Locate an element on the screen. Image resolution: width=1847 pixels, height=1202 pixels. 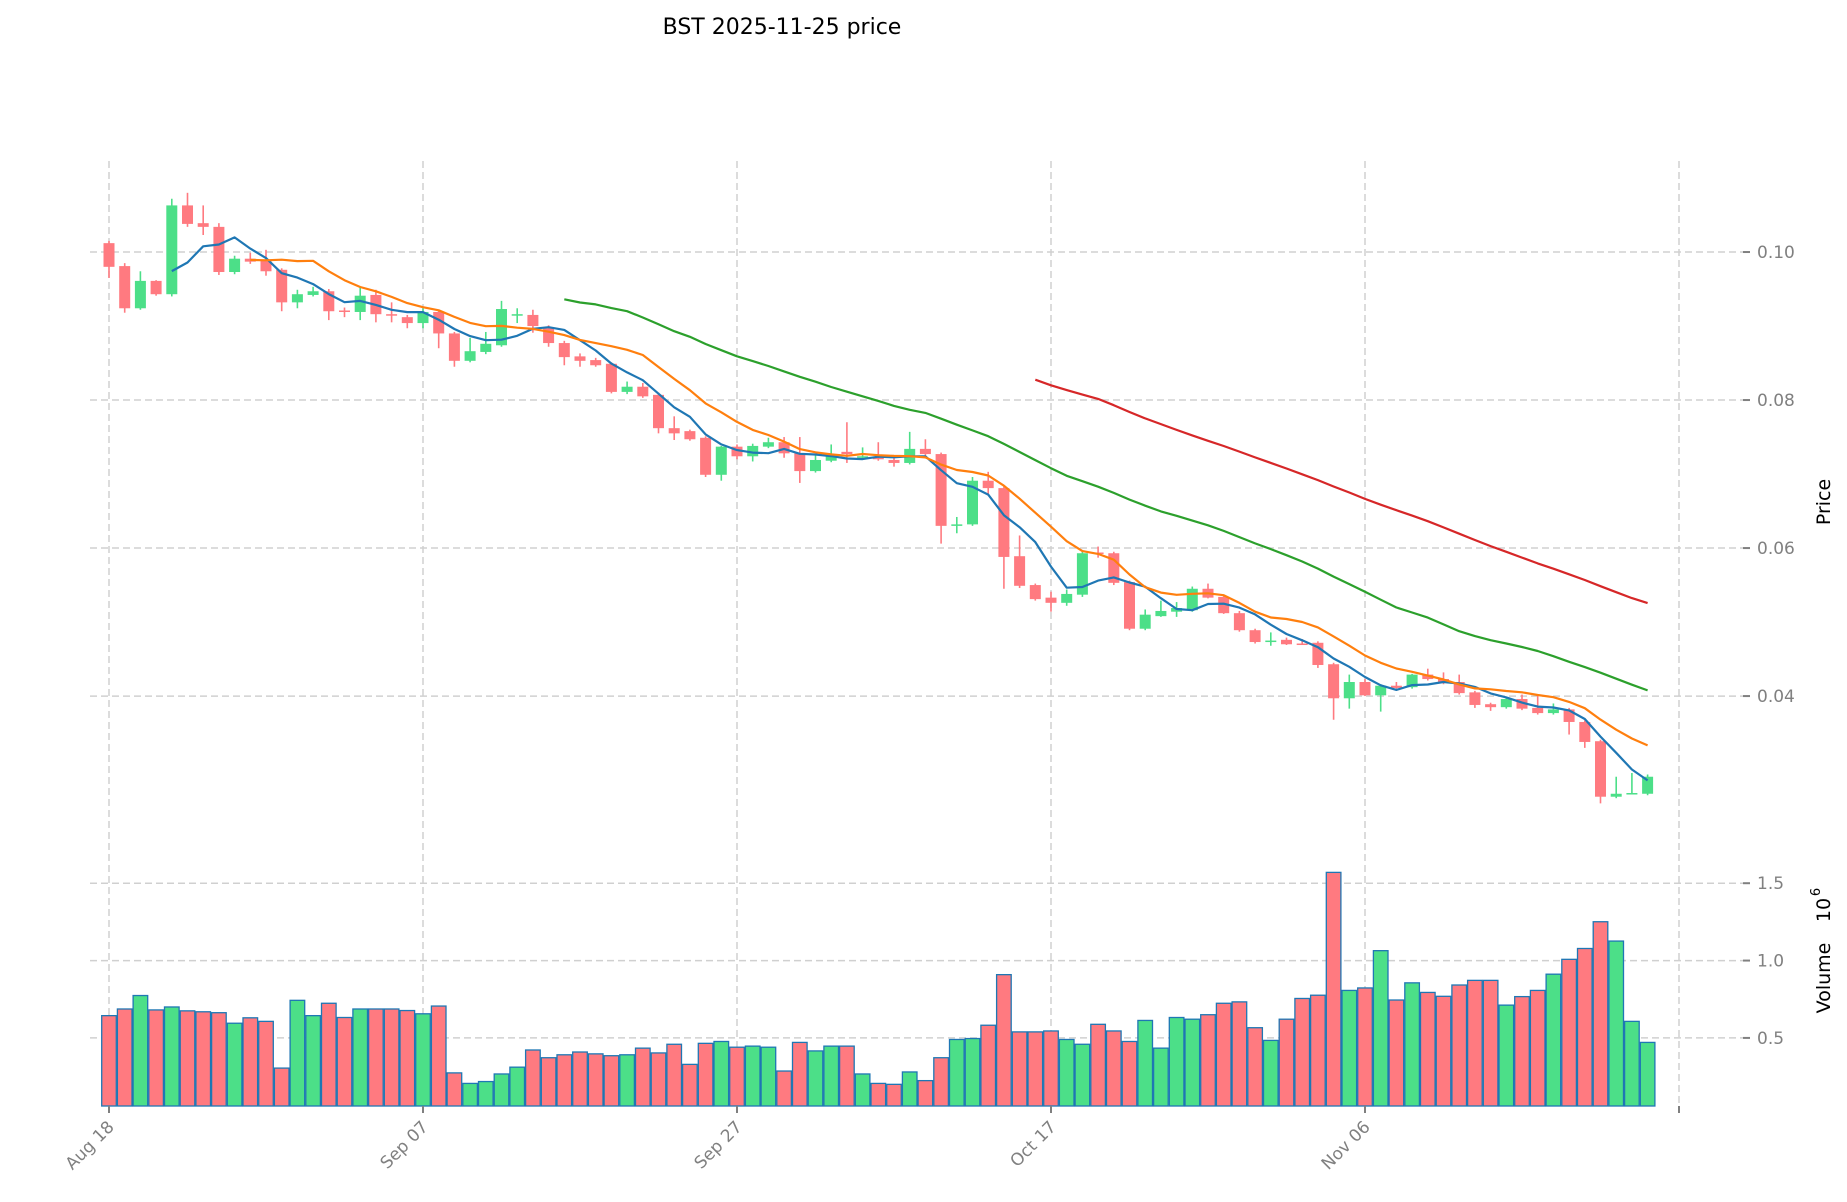
price-axis-label: Price is located at coordinates (1824, 502).